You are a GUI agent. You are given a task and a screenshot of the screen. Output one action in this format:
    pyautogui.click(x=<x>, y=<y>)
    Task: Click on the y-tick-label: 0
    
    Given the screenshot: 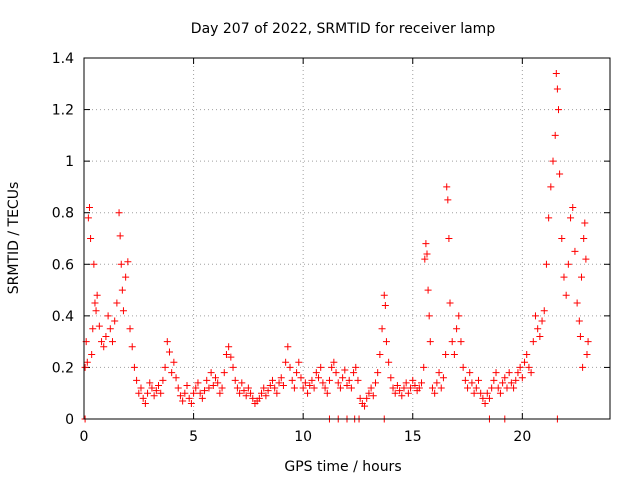 What is the action you would take?
    pyautogui.click(x=69, y=420)
    